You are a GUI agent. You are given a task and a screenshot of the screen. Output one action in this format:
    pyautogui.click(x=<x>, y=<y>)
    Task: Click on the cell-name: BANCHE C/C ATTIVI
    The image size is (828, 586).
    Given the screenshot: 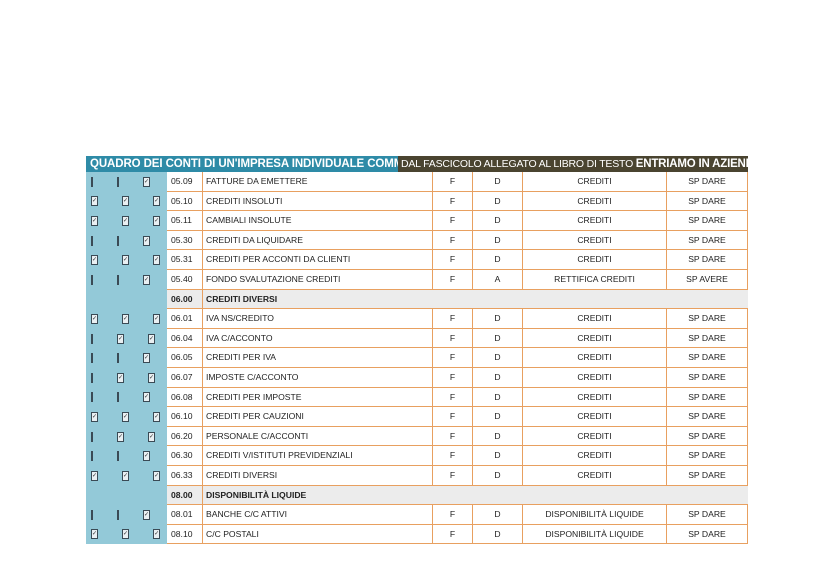 What is the action you would take?
    pyautogui.click(x=318, y=514)
    